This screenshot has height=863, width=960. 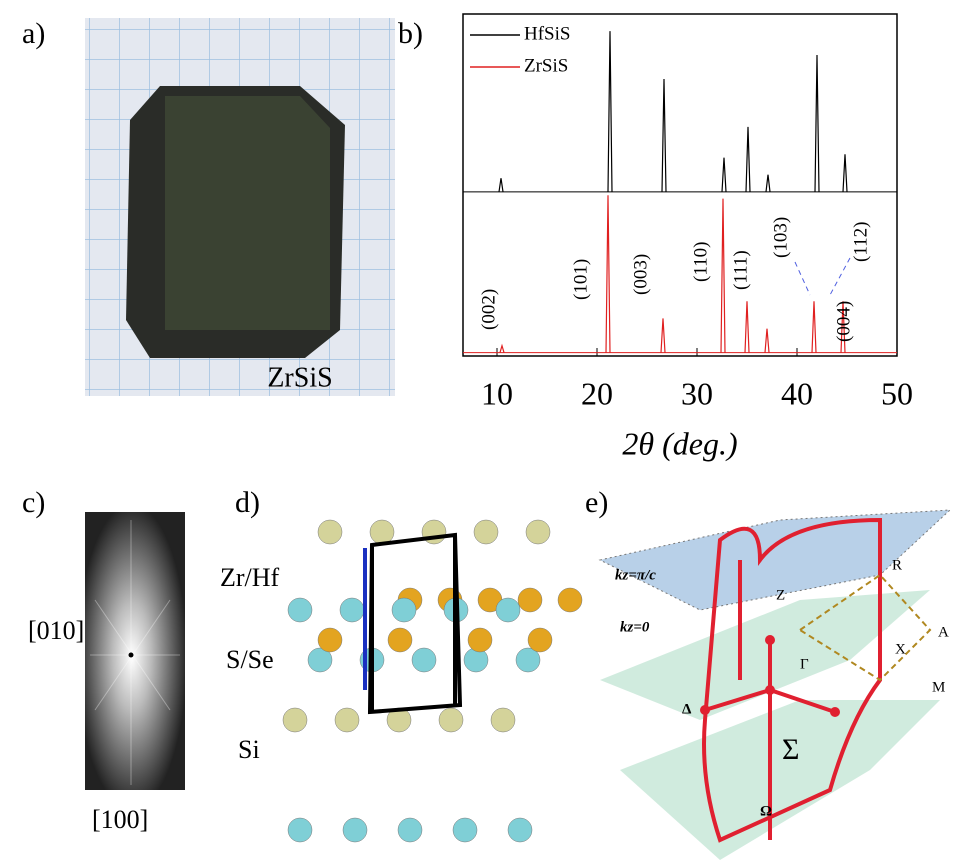 I want to click on panel-label: b), so click(x=410, y=33).